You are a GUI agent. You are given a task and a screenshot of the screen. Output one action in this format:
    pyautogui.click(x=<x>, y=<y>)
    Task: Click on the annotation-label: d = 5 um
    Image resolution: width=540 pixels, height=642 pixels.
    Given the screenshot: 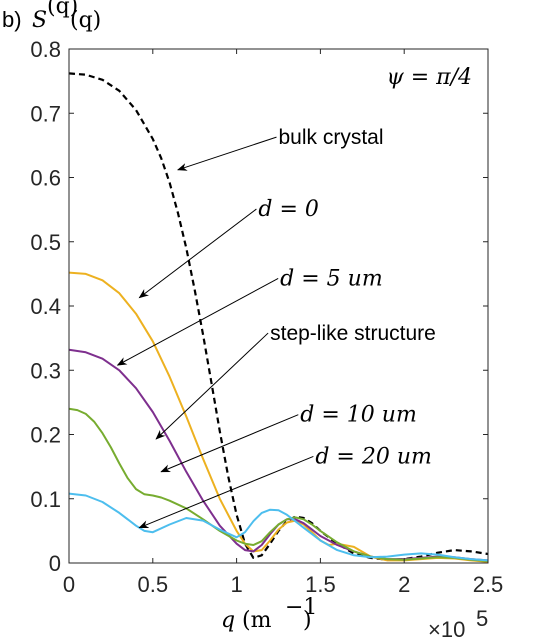 What is the action you would take?
    pyautogui.click(x=331, y=278)
    